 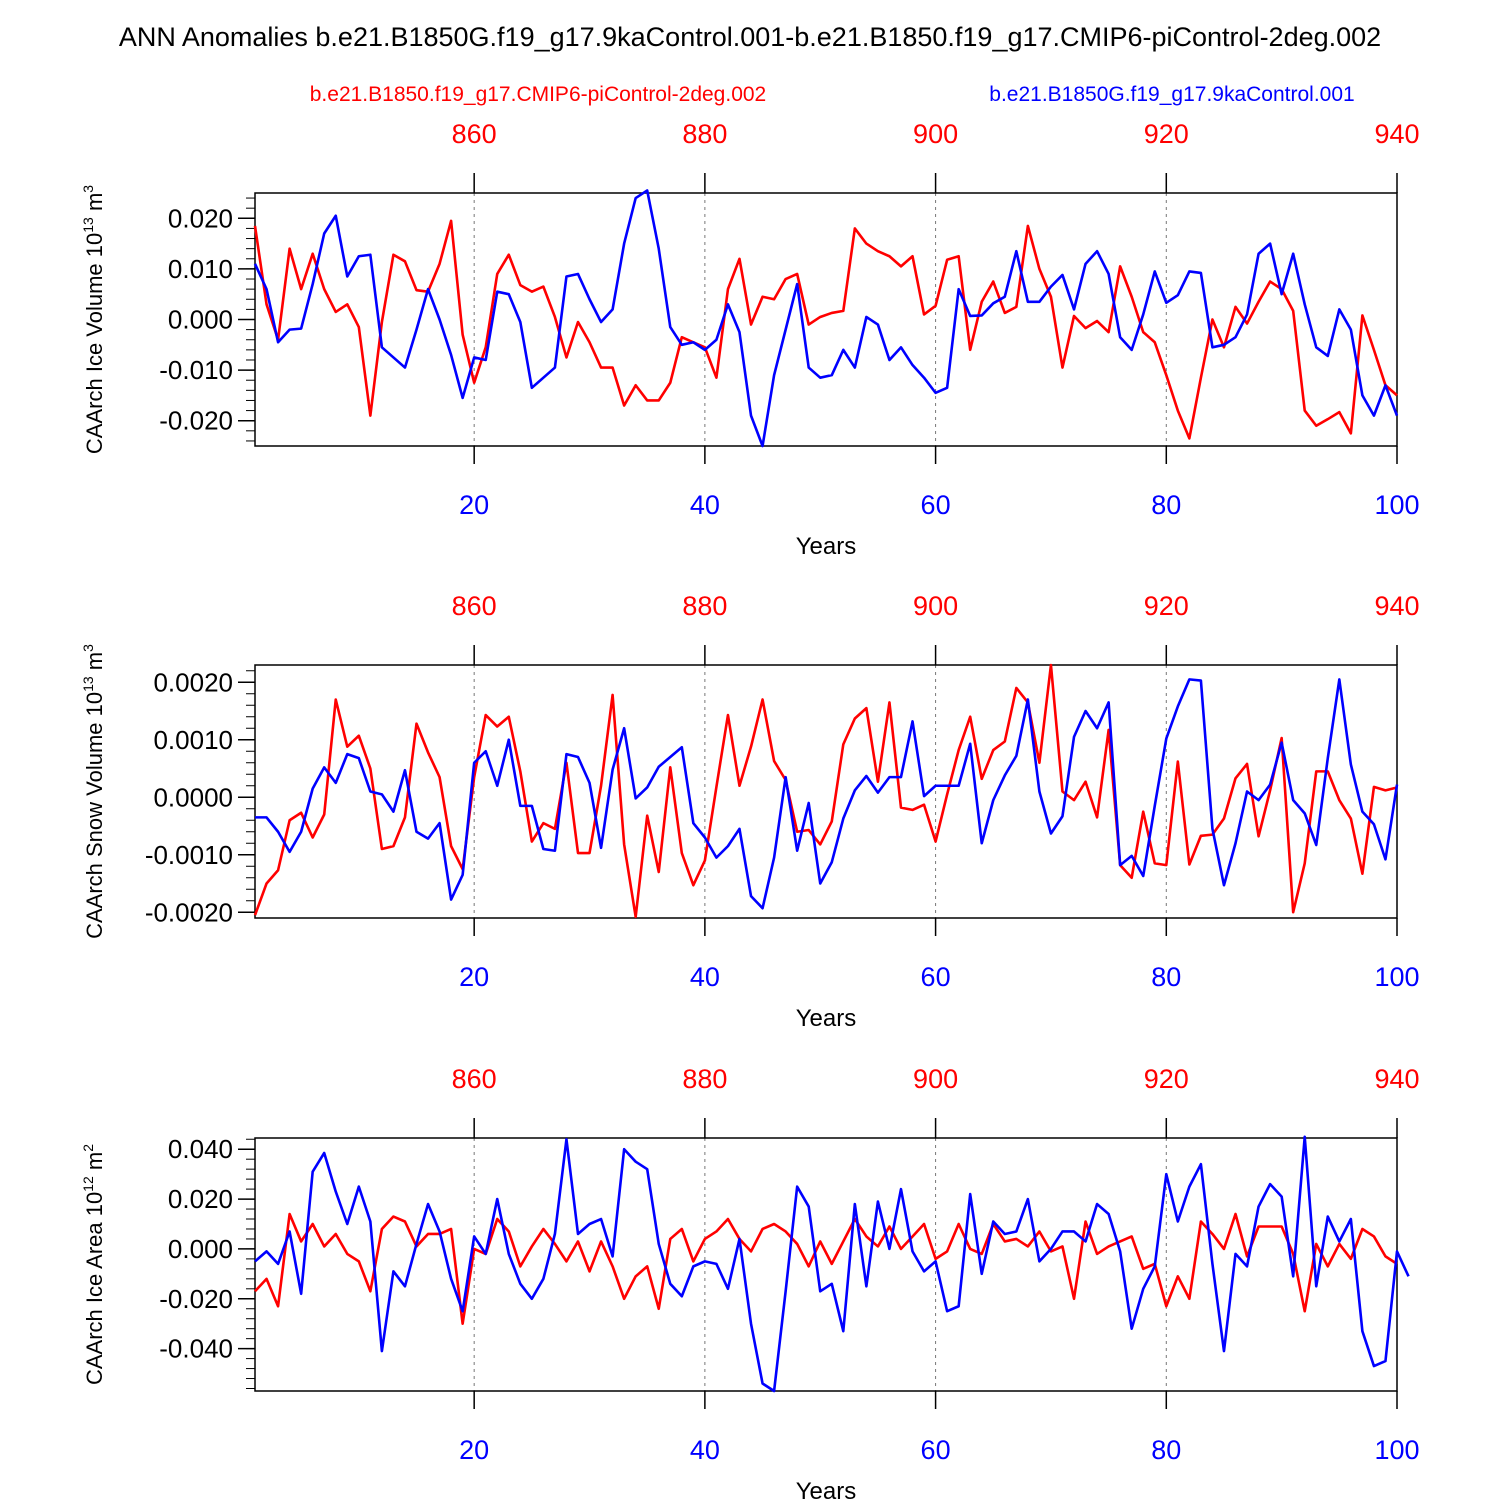 I want to click on y-axis-label: CAArch Ice Volume 1013 m3, so click(x=93, y=319).